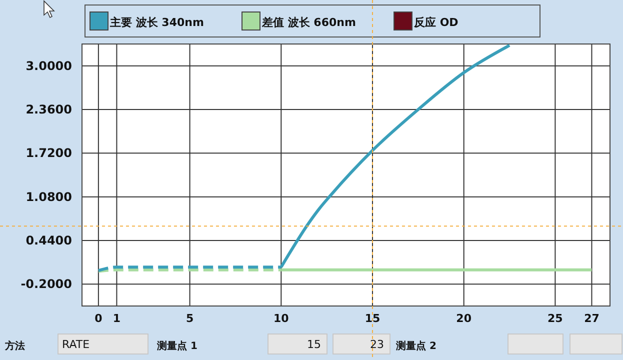 This screenshot has height=360, width=623. Describe the element at coordinates (49, 65) in the screenshot. I see `y-tick-label: 3.0000` at that location.